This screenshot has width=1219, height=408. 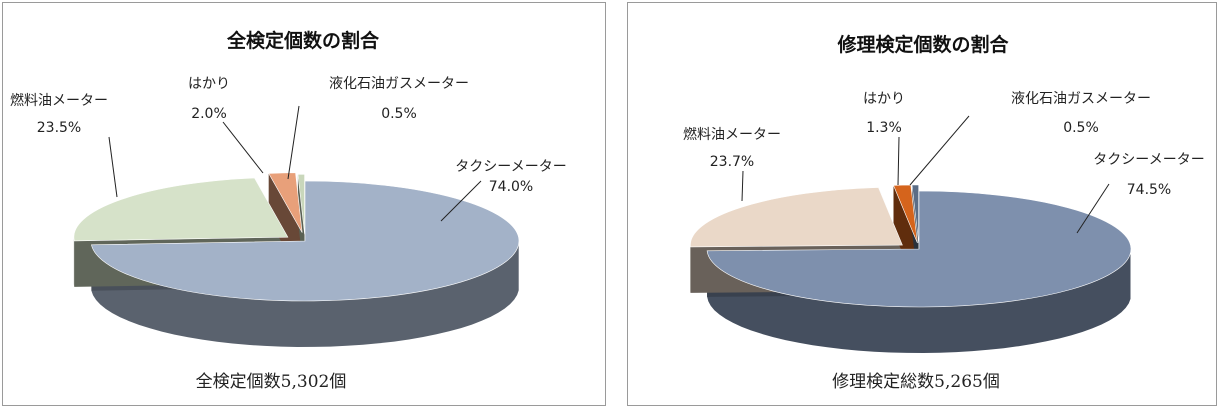 I want to click on slice-percent-label: 1.3%, so click(x=884, y=128).